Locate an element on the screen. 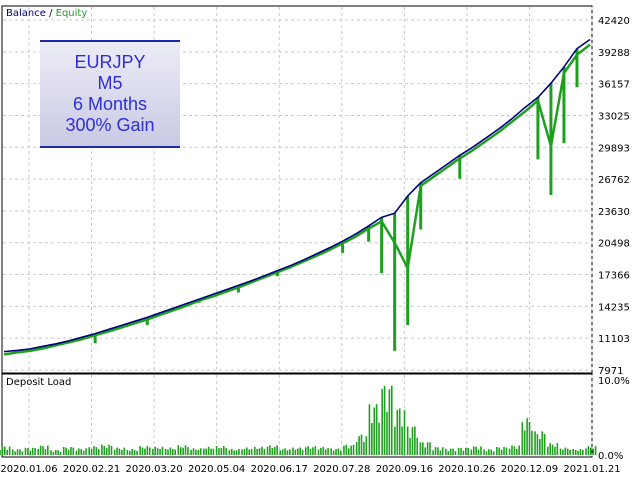 The width and height of the screenshot is (640, 480). x-tick-label: 2020.06.17 is located at coordinates (279, 469).